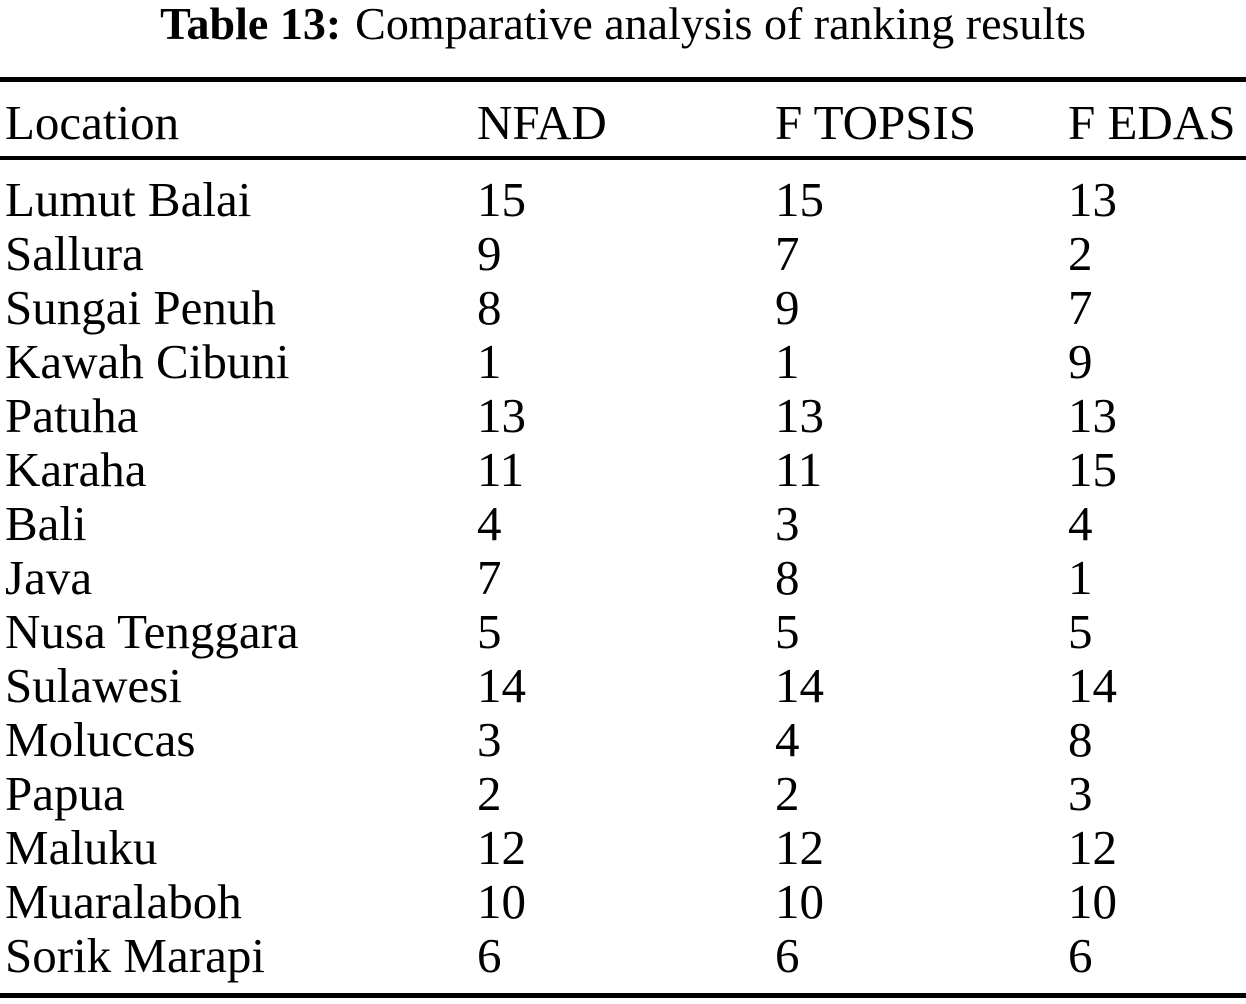 The image size is (1246, 1004). Describe the element at coordinates (799, 847) in the screenshot. I see `cell-f-topsis: 12` at that location.